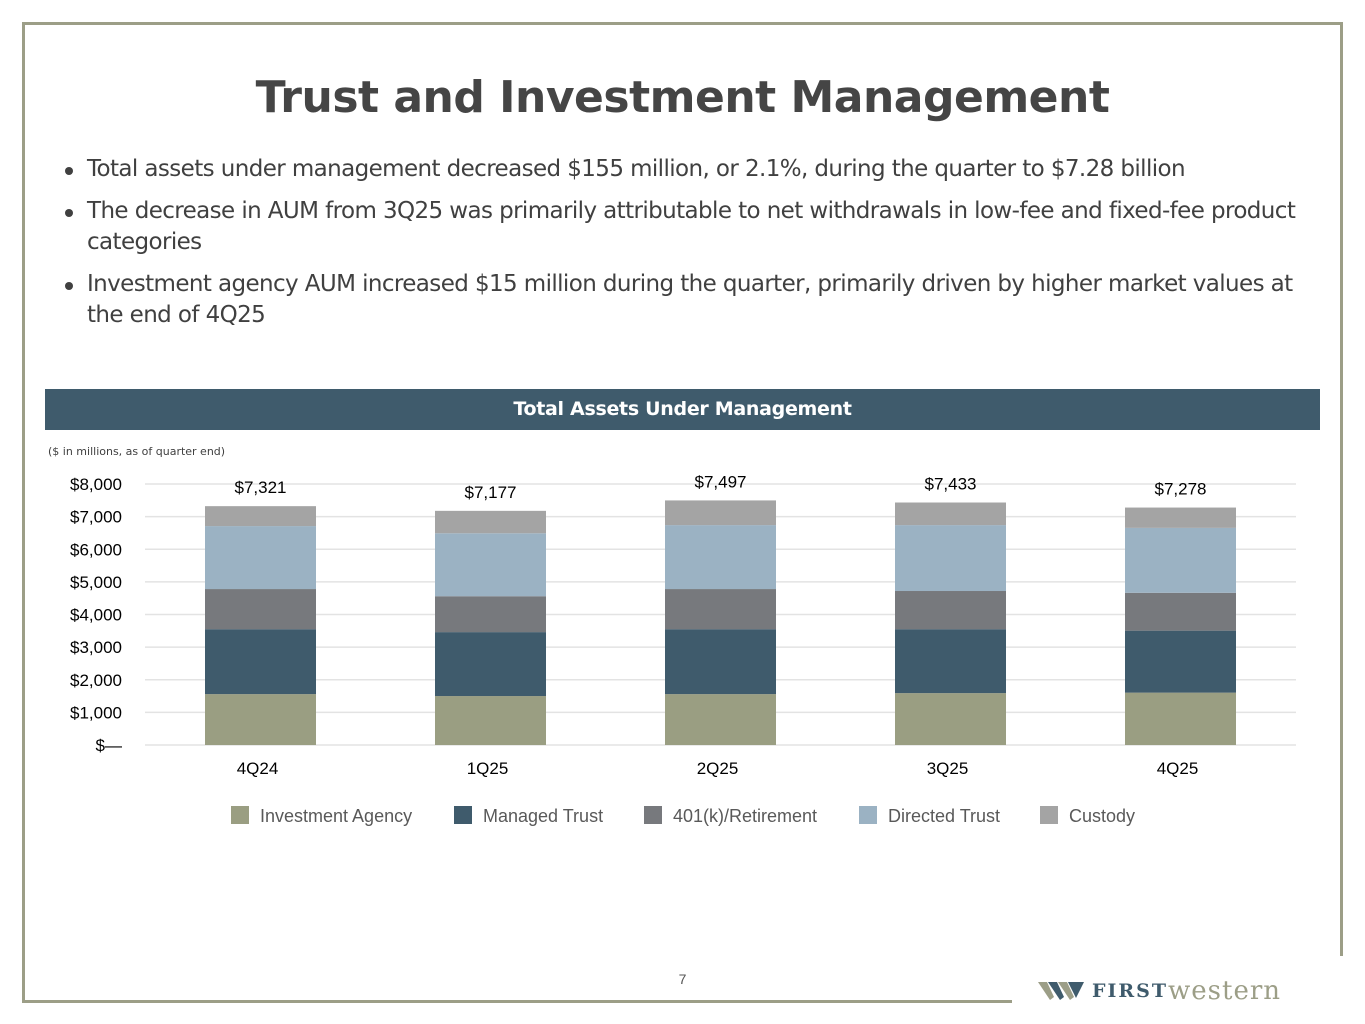  I want to click on company-logo: FIRST western, so click(1160, 991).